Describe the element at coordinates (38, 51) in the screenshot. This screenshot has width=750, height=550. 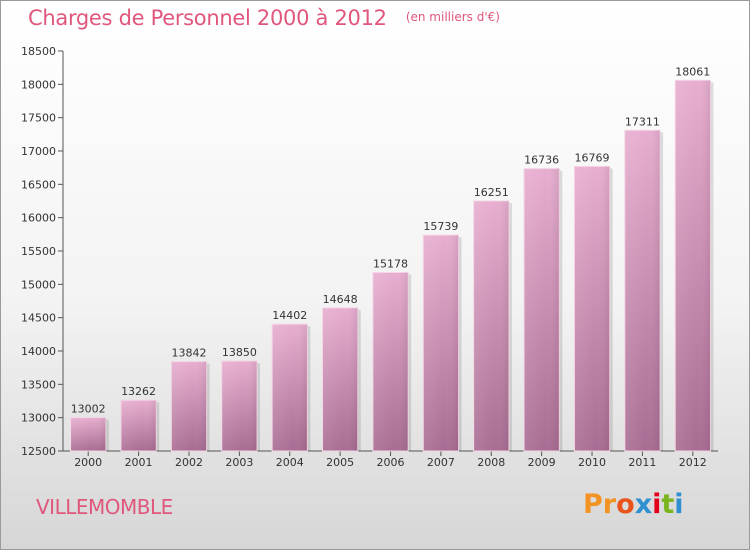
I see `y-tick-label: 18500` at that location.